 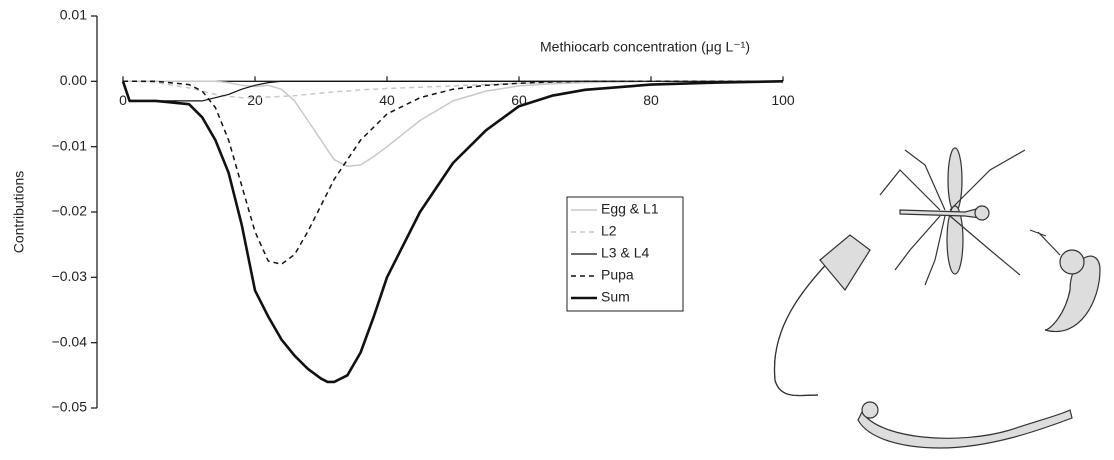 What do you see at coordinates (19, 212) in the screenshot?
I see `y-axis-title: Contributions` at bounding box center [19, 212].